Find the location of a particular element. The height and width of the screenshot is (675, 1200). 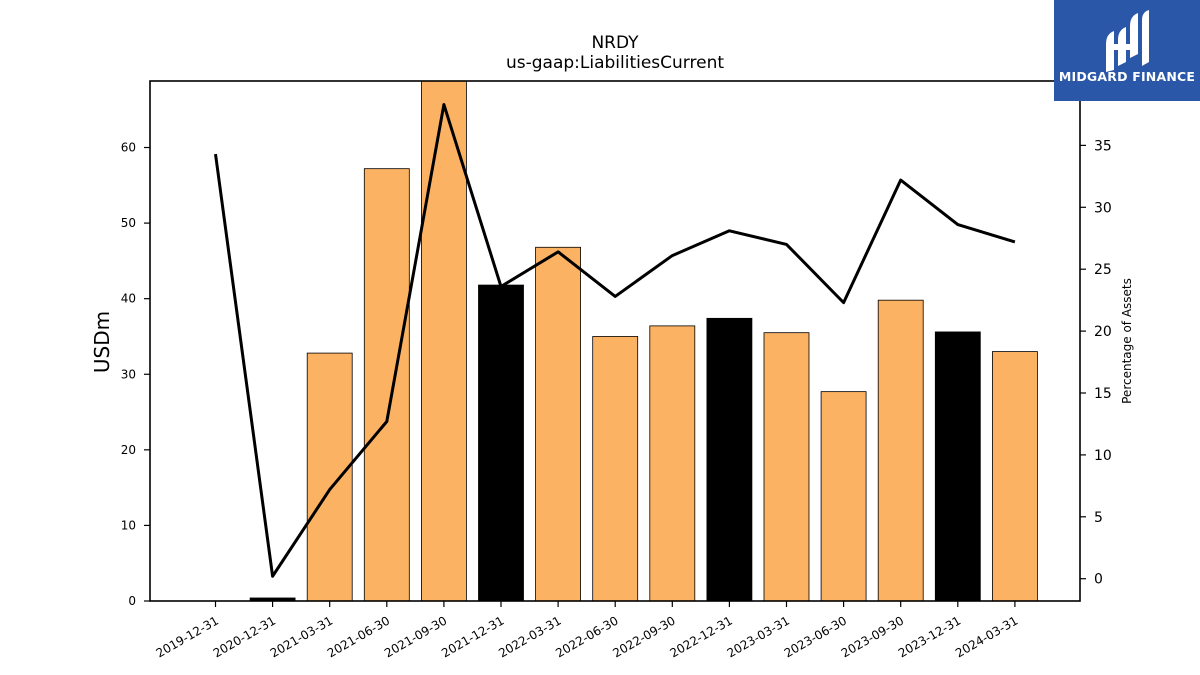

logo-background is located at coordinates (1127, 50).